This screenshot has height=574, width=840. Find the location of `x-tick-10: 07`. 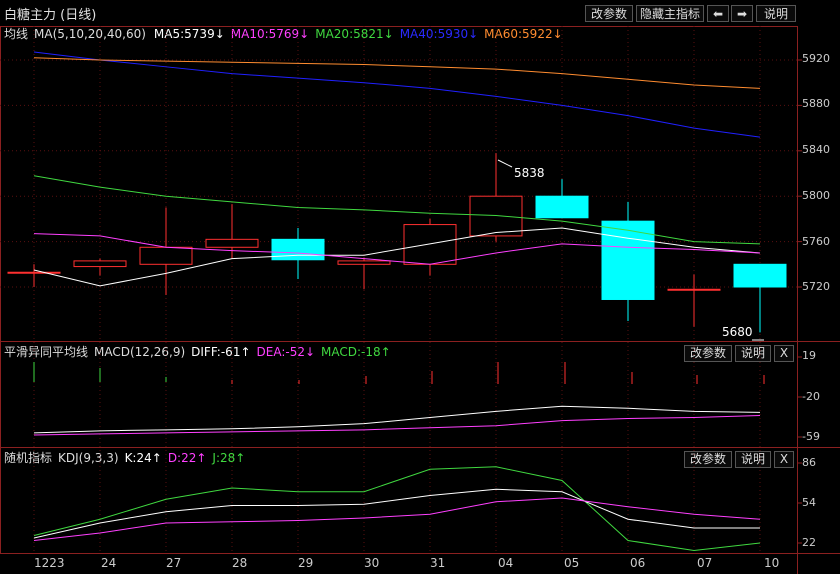

x-tick-10: 07 is located at coordinates (705, 563).